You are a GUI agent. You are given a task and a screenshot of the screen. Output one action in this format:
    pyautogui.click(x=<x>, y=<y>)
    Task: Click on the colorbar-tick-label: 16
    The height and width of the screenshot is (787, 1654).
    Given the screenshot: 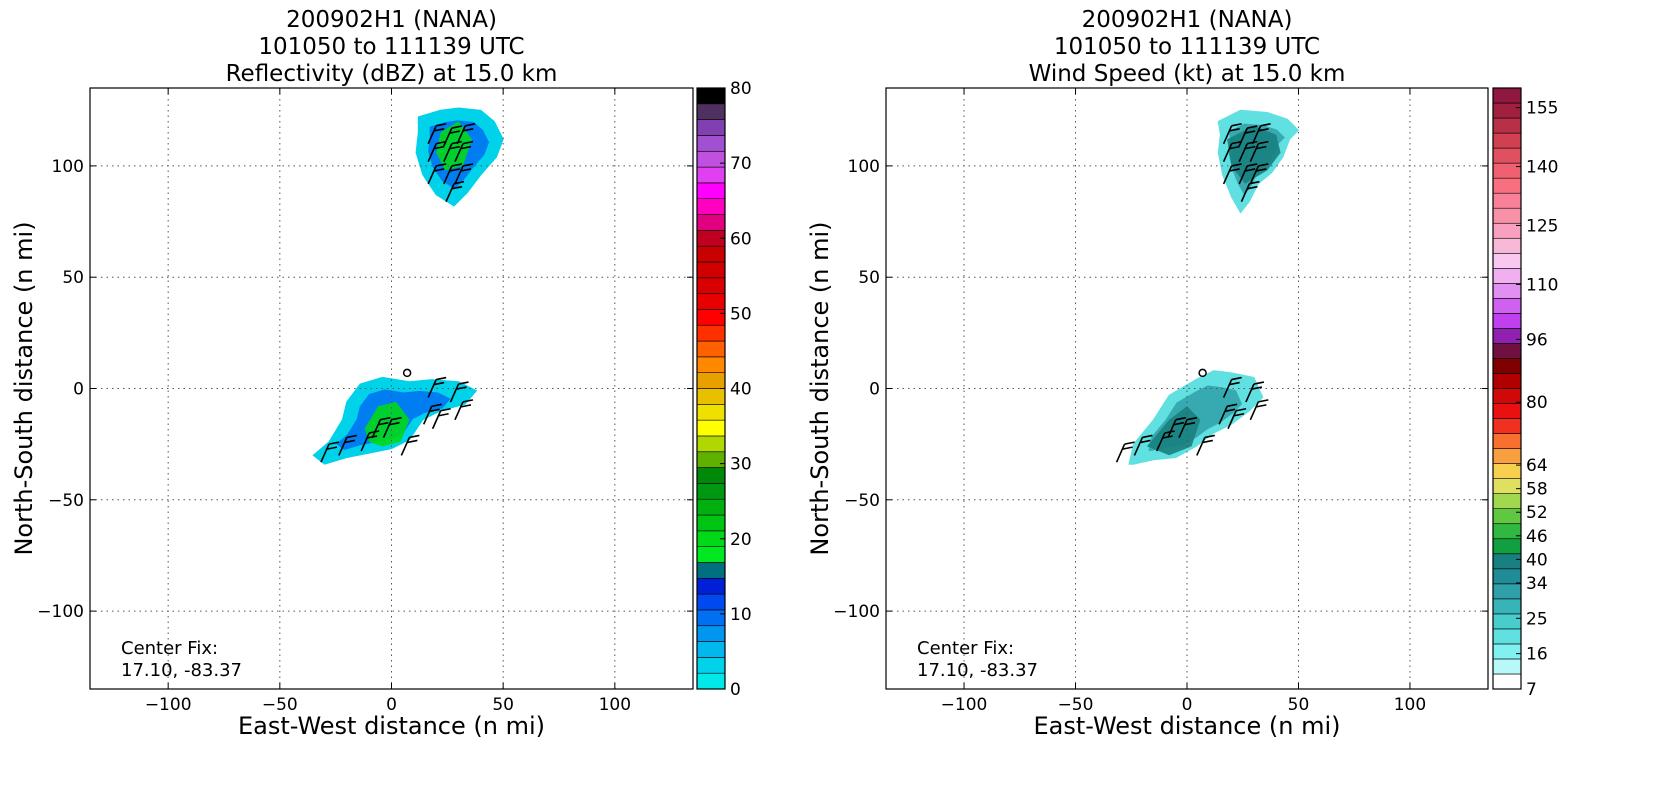 What is the action you would take?
    pyautogui.click(x=1537, y=655)
    